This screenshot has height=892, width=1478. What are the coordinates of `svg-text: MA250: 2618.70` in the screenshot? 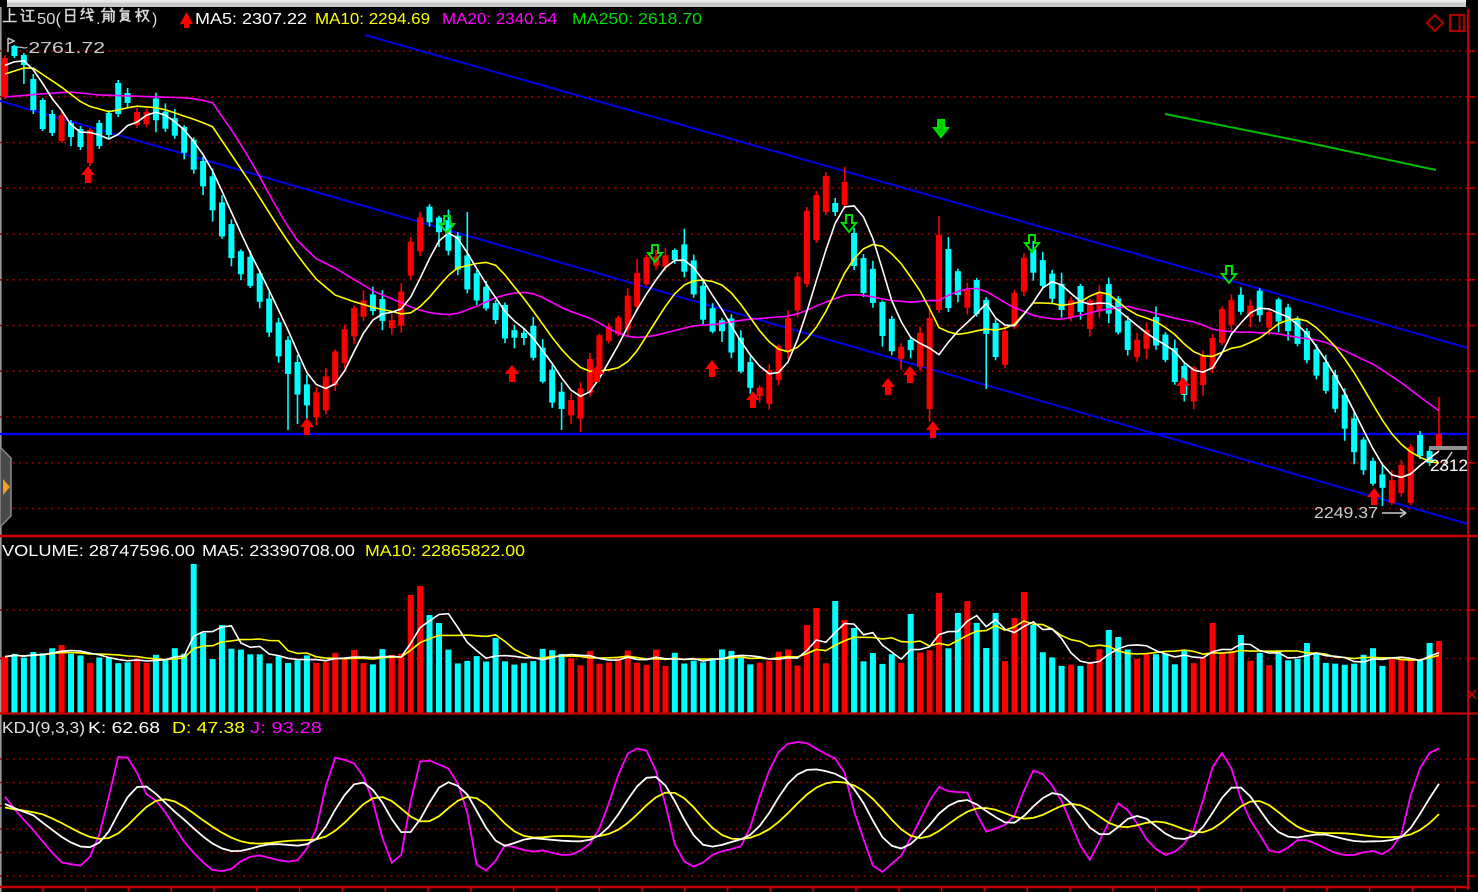 It's located at (637, 19).